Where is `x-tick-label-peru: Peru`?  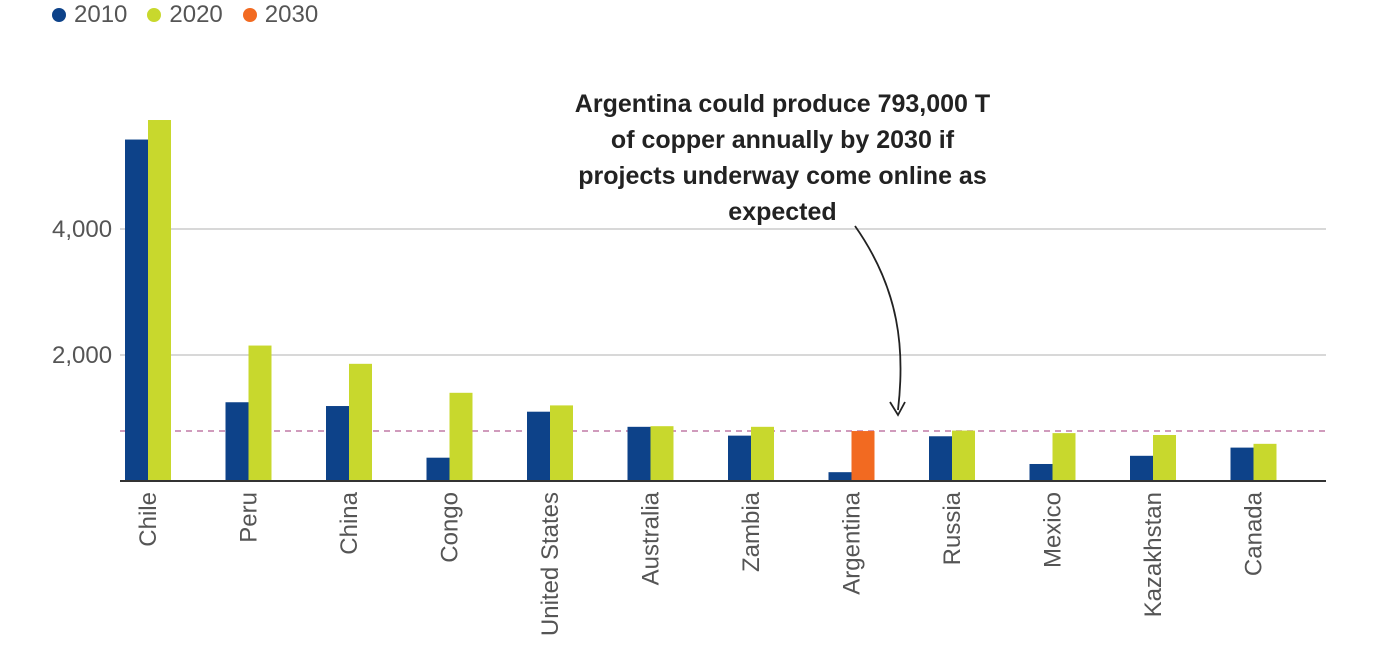 x-tick-label-peru: Peru is located at coordinates (249, 517).